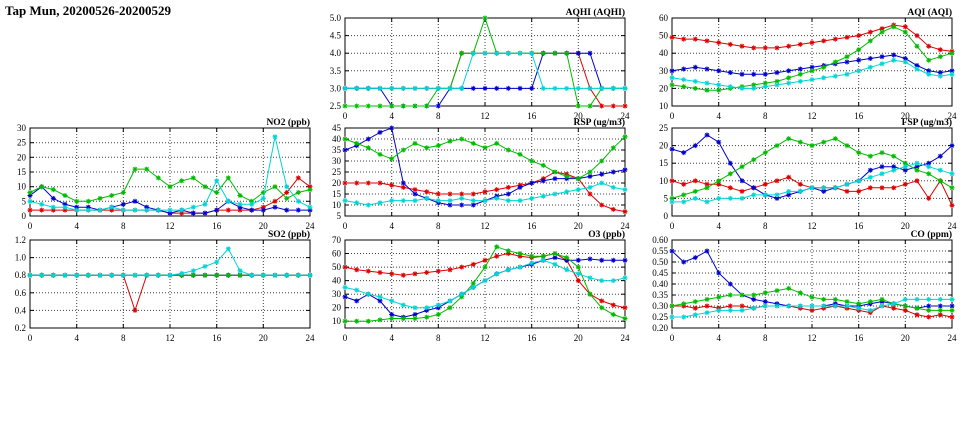 Image resolution: width=975 pixels, height=447 pixels. Describe the element at coordinates (664, 71) in the screenshot. I see `svg-text: 30` at that location.